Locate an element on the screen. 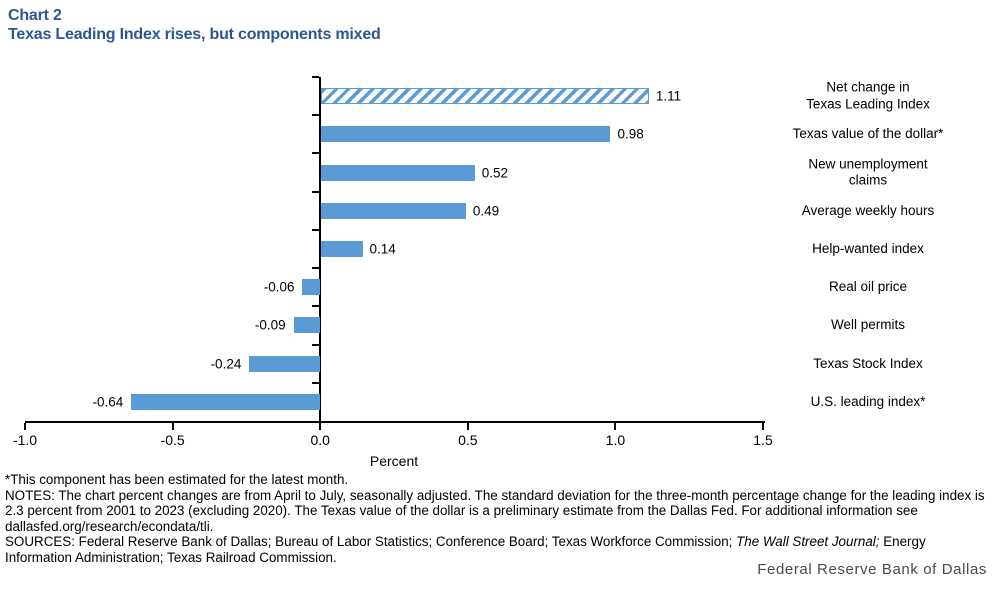 The image size is (997, 589). bar-value-label: 0.98 is located at coordinates (630, 134).